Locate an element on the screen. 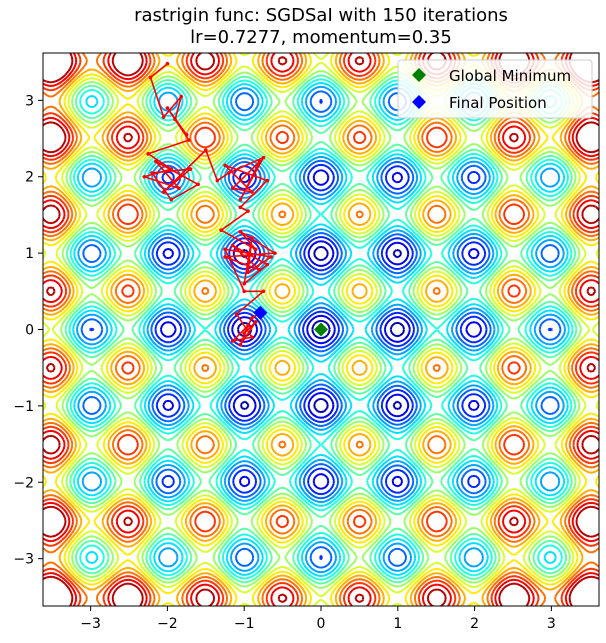  legend: Global Minimum Final Position is located at coordinates (495, 89).